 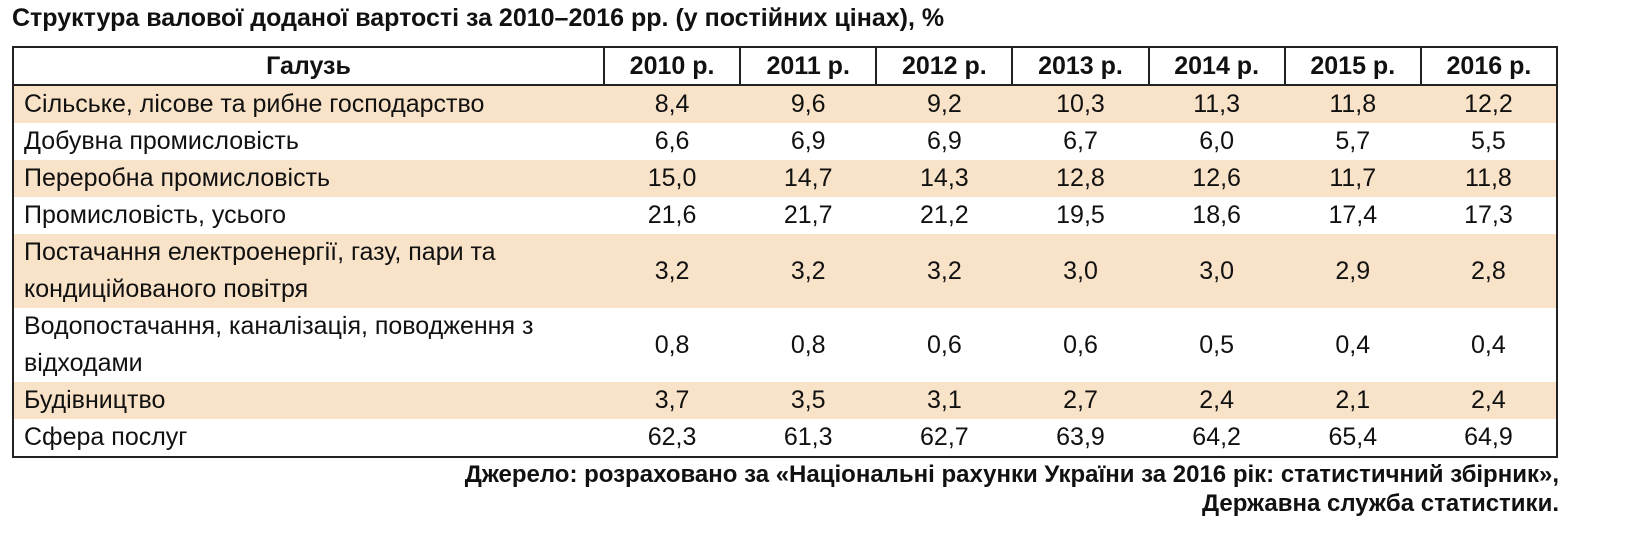 What do you see at coordinates (672, 104) in the screenshot?
I see `cell: 8,4` at bounding box center [672, 104].